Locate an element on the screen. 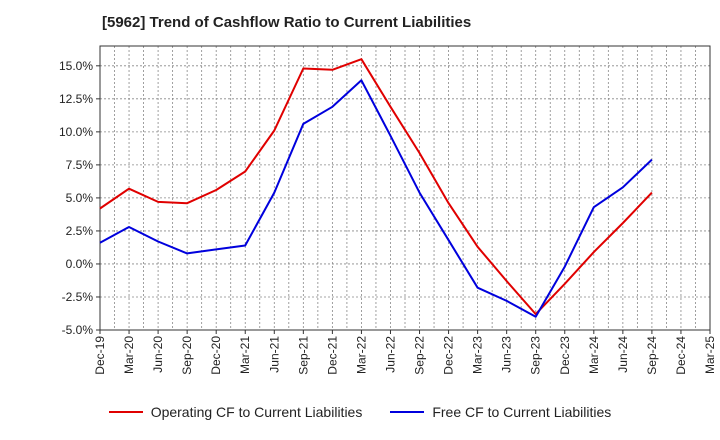 The image size is (720, 440). y-tick-label: 0.0% is located at coordinates (80, 264).